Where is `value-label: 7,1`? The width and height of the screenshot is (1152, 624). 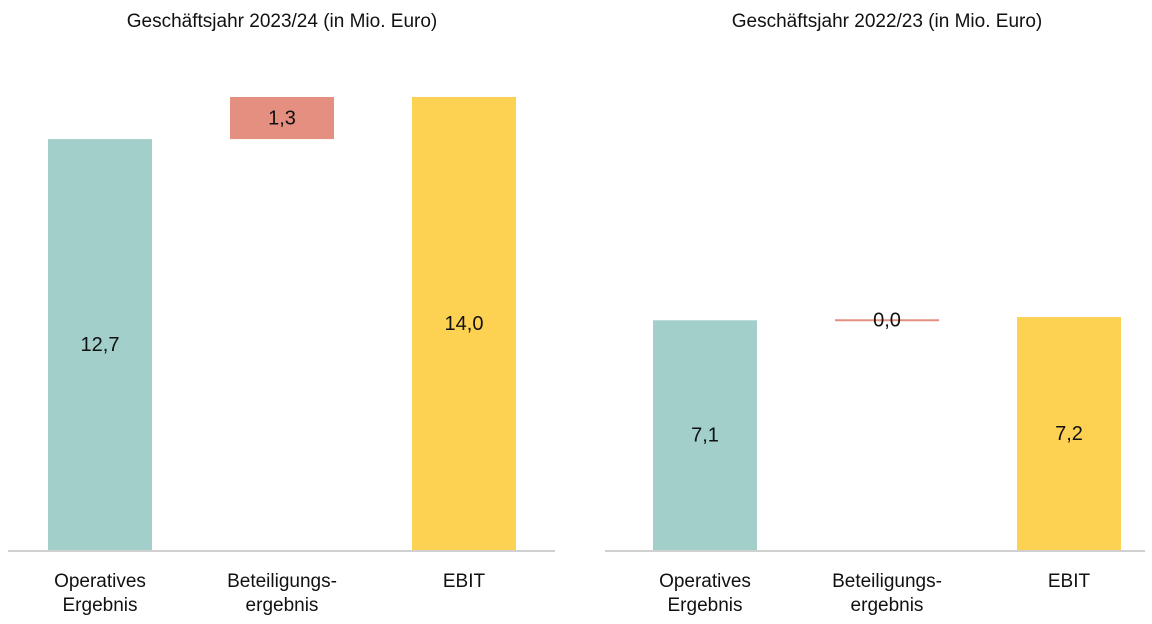
value-label: 7,1 is located at coordinates (705, 435).